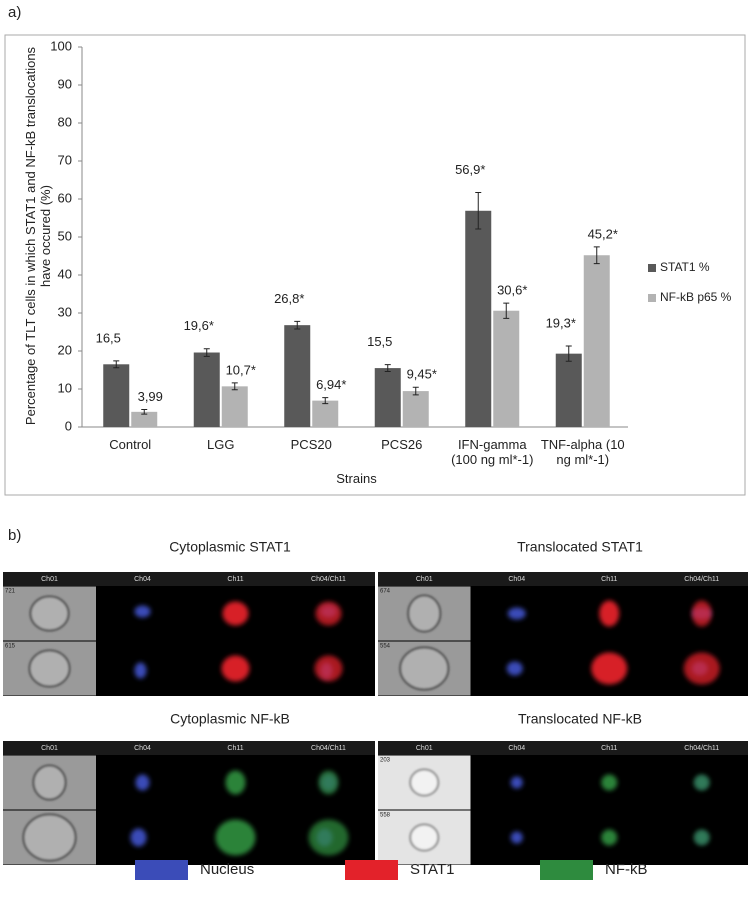 The image size is (754, 913). I want to click on cell-id: 554, so click(385, 647).